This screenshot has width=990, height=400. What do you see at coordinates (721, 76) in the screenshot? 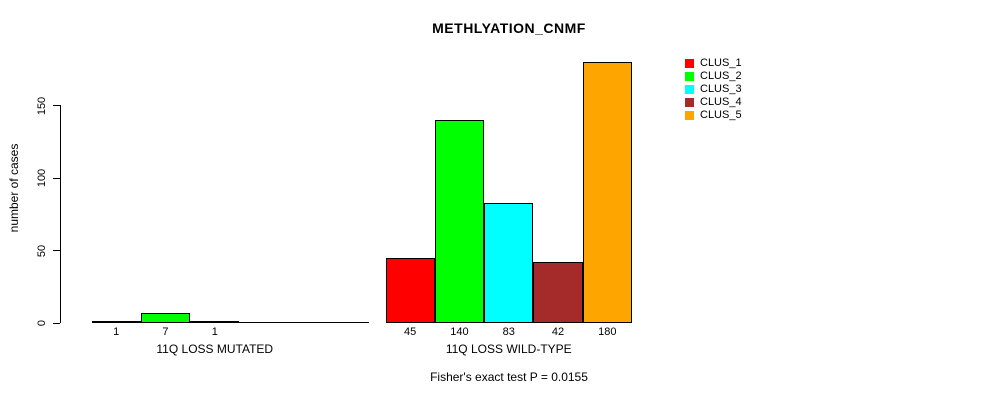
I see `legend-label: CLUS_2` at bounding box center [721, 76].